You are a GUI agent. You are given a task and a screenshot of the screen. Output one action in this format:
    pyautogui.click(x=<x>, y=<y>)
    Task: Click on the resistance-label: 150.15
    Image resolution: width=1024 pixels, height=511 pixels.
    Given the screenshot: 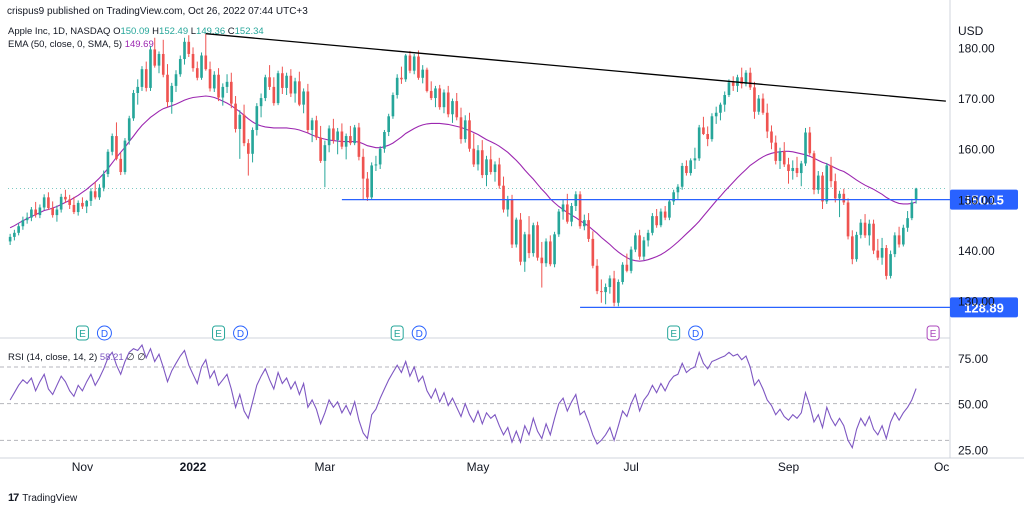 What is the action you would take?
    pyautogui.click(x=984, y=200)
    